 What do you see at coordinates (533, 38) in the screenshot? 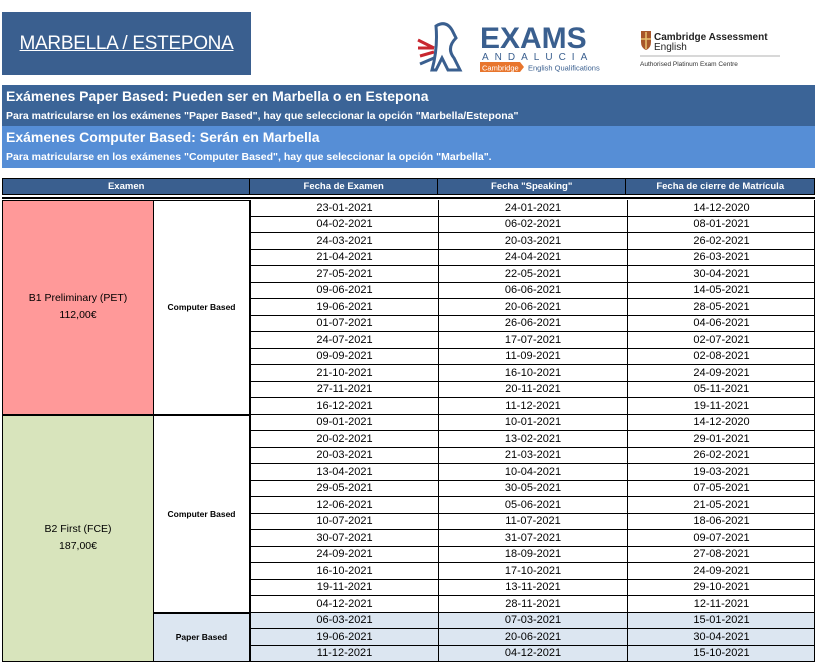
I see `svg-text: EXAMS` at bounding box center [533, 38].